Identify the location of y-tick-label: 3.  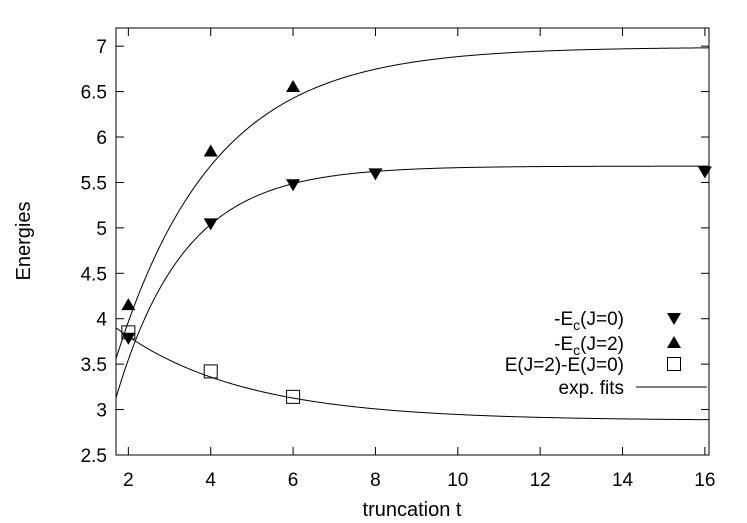
(101, 411).